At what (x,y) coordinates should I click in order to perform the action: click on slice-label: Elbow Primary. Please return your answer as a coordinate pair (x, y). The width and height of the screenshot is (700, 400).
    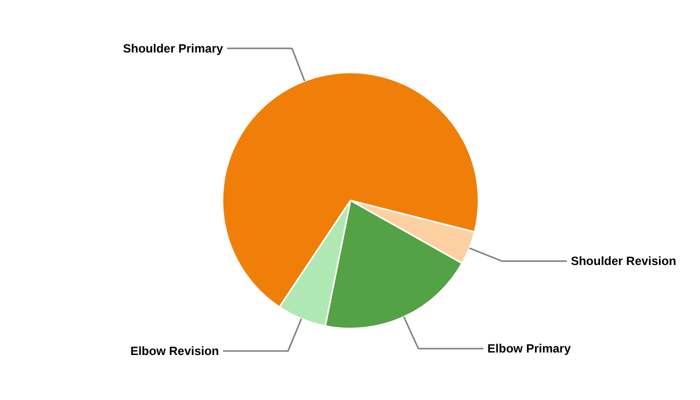
    Looking at the image, I should click on (529, 349).